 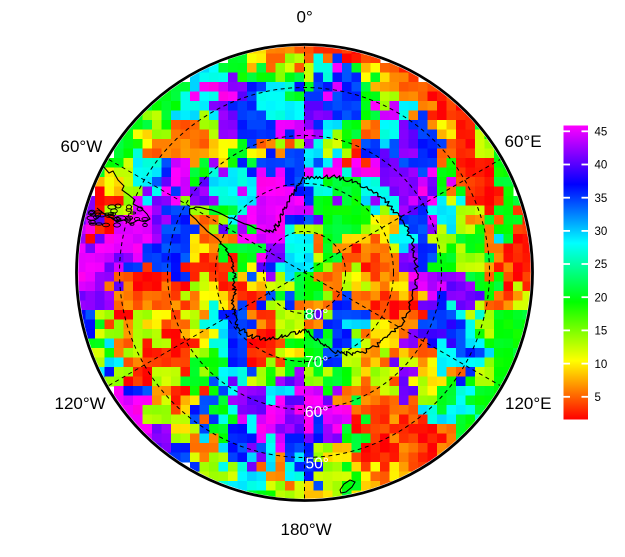 I want to click on svg-text: 35, so click(x=601, y=199).